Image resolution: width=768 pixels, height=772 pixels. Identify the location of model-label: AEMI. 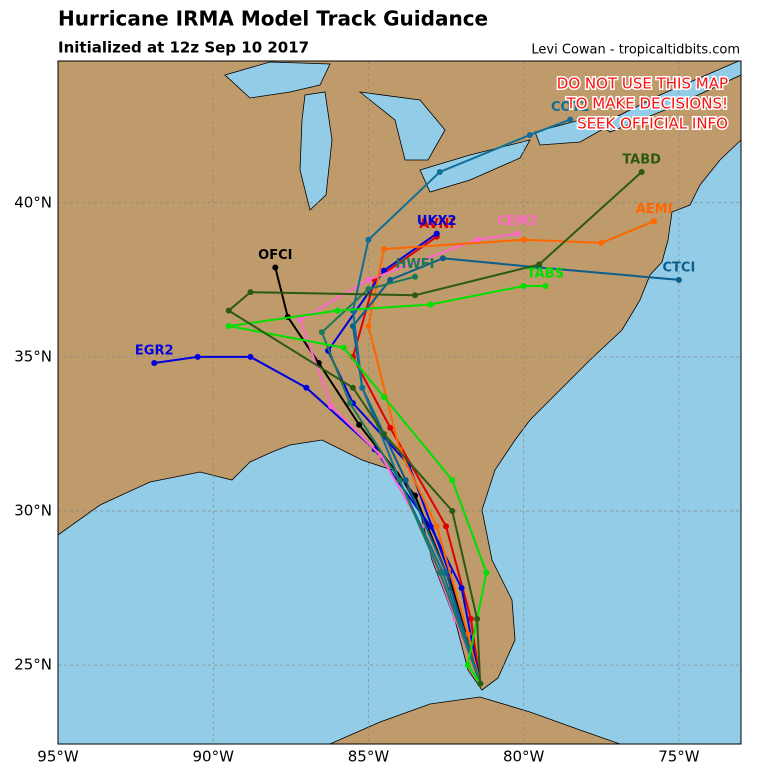
(654, 209).